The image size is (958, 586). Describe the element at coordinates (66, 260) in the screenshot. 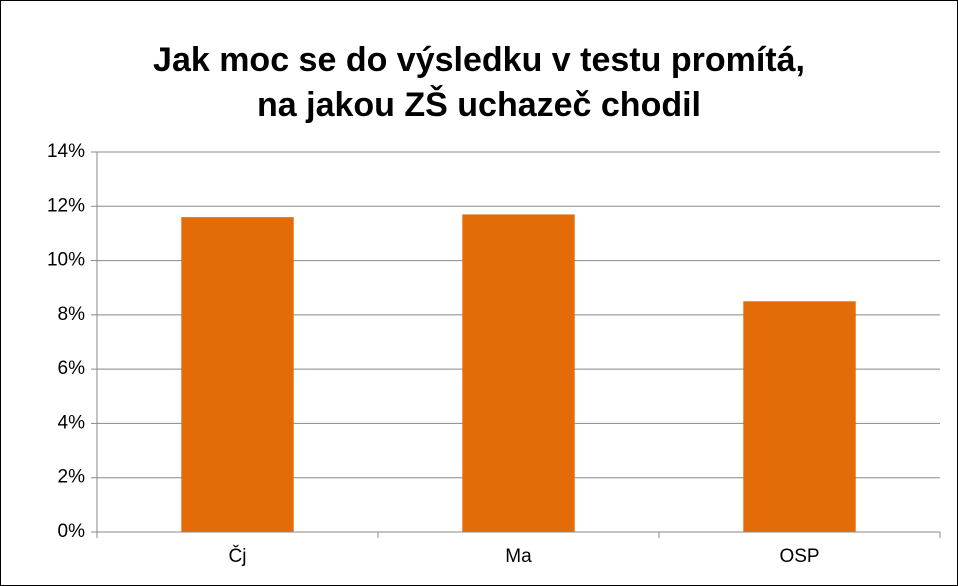

I see `y-tick-label: 10%` at that location.